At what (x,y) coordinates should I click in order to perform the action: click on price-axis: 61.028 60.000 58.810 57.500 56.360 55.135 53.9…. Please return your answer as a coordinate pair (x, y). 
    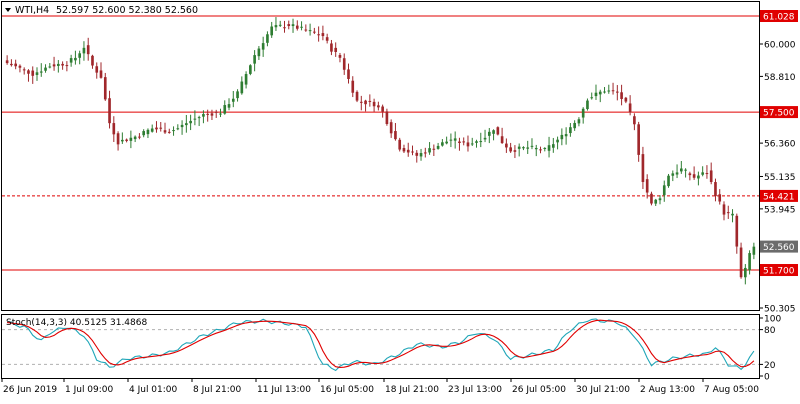
    Looking at the image, I should click on (778, 162).